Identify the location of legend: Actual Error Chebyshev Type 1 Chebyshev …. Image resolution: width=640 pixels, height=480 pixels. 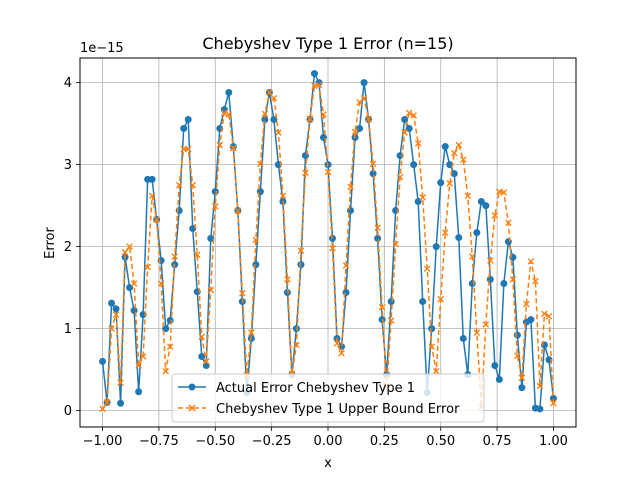
(328, 398).